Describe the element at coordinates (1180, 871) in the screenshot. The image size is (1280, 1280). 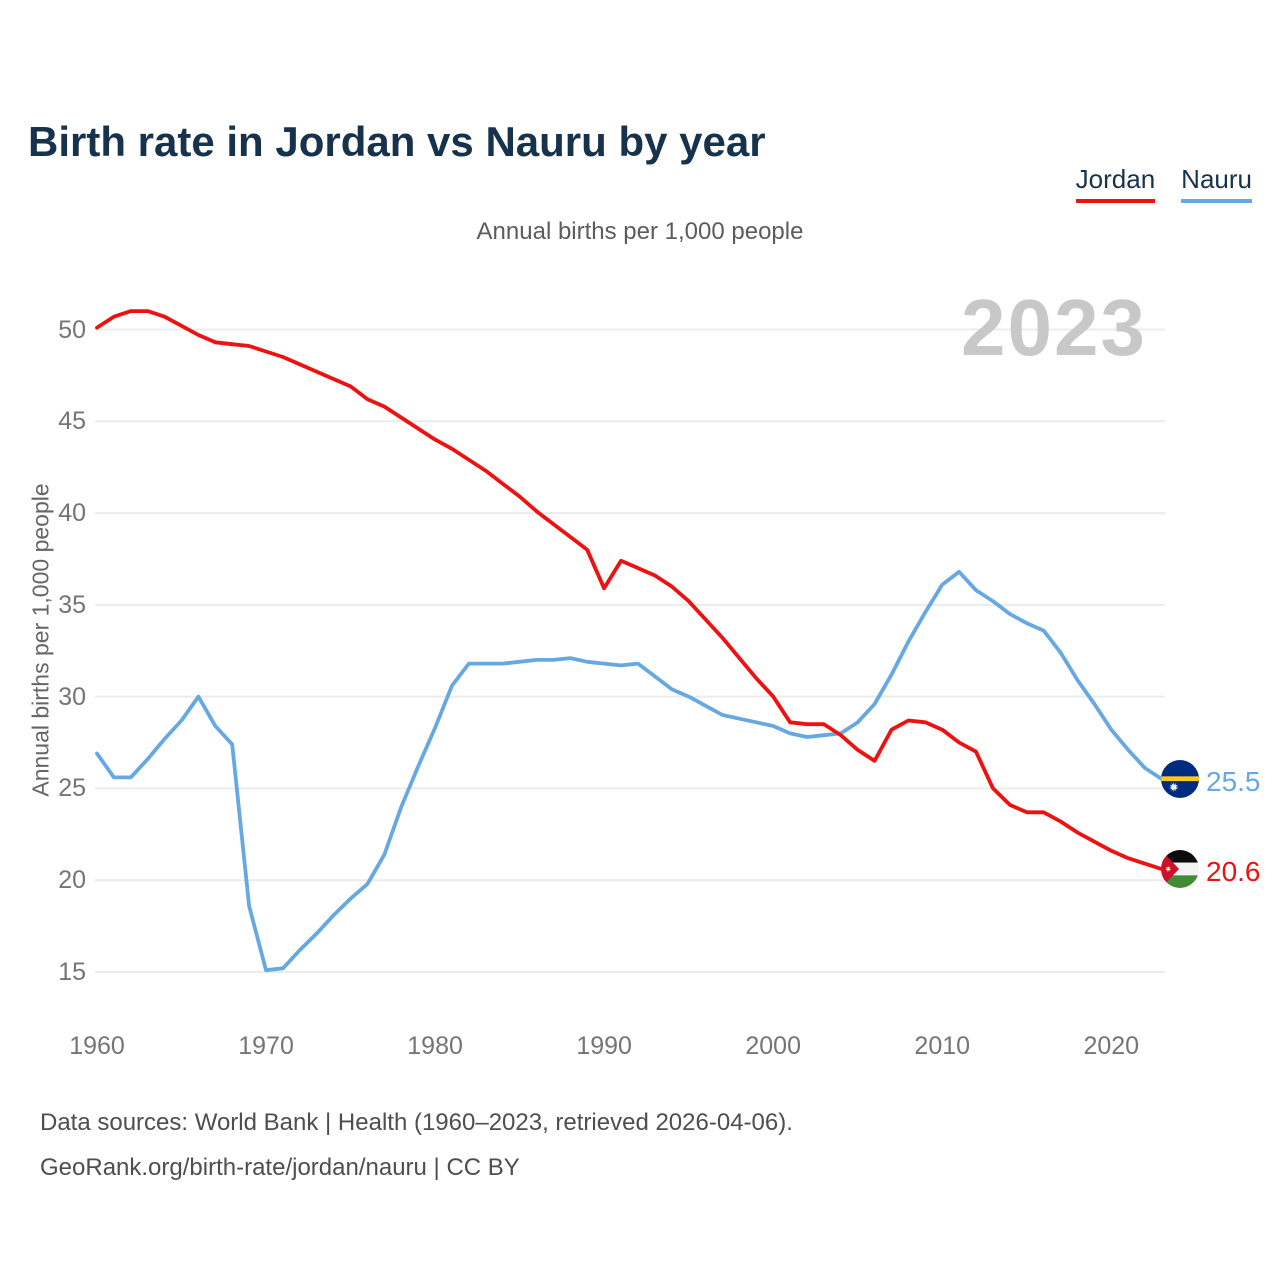
I see `jordan-flag-icon` at that location.